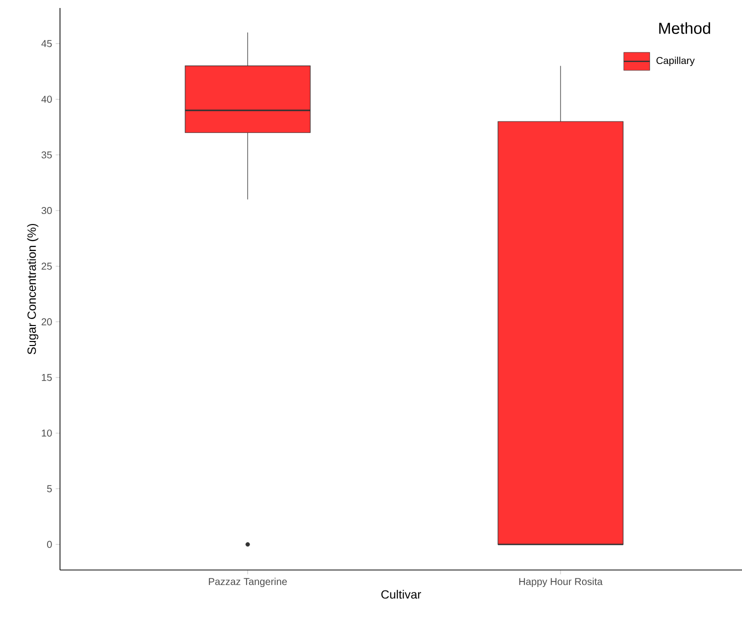  What do you see at coordinates (49, 488) in the screenshot?
I see `y-tick-label: 5` at bounding box center [49, 488].